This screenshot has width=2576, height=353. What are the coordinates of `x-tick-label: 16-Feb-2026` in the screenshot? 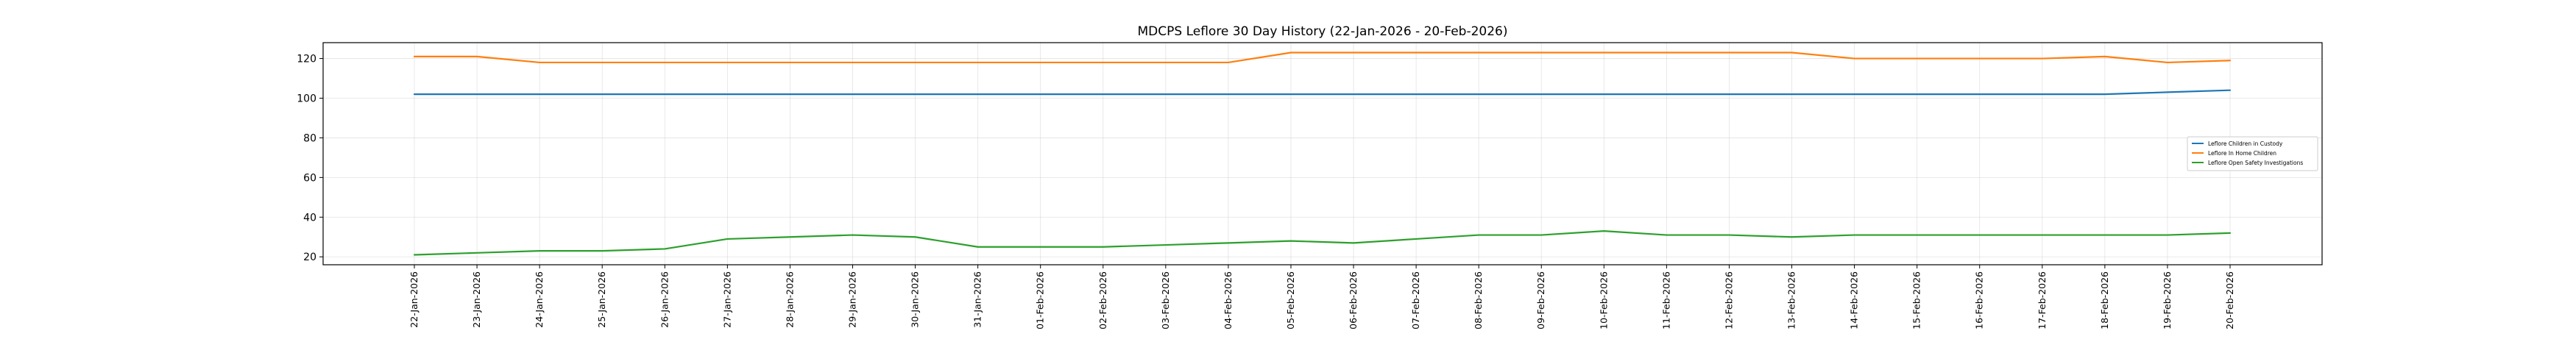 It's located at (1979, 300).